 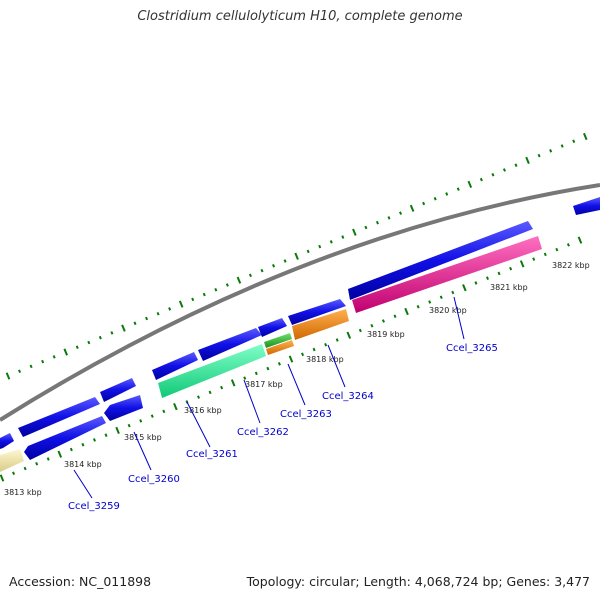 I want to click on gene-label-ccel-3261: Ccel_3261, so click(x=212, y=454).